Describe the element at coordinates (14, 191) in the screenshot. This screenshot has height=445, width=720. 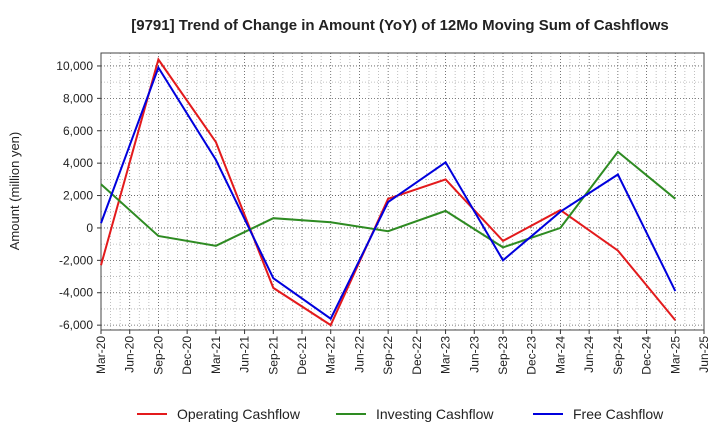
I see `y-axis-label: Amount (million yen)` at that location.